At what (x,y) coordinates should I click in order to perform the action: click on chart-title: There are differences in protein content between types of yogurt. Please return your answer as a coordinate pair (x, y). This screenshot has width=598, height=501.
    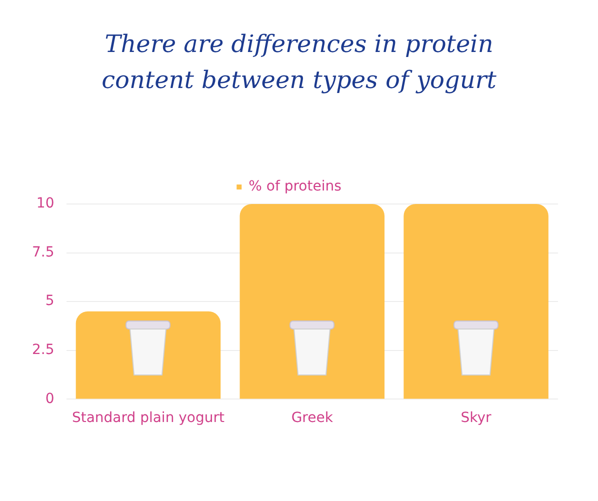
    Looking at the image, I should click on (299, 62).